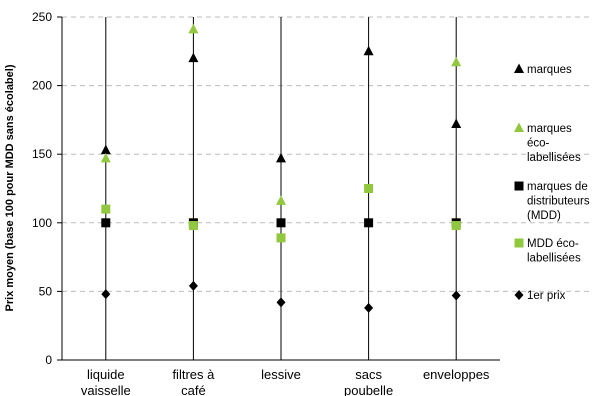  I want to click on y-tick-label: 50, so click(46, 291).